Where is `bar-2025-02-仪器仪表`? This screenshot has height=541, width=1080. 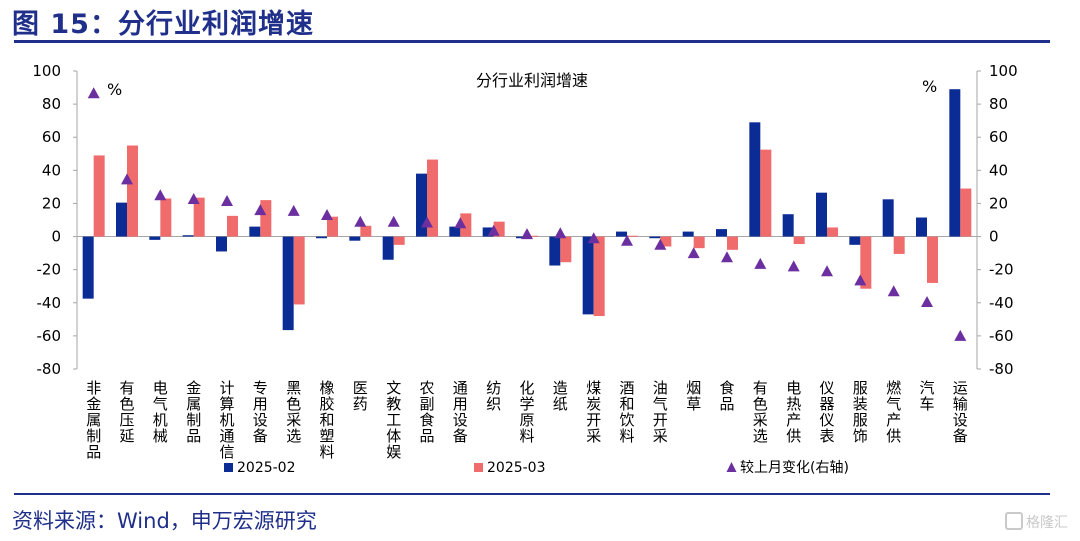 bar-2025-02-仪器仪表 is located at coordinates (821, 214).